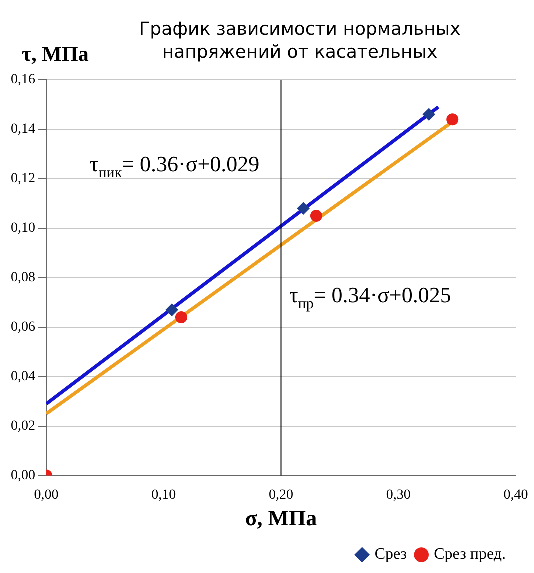 The image size is (534, 573). Describe the element at coordinates (23, 179) in the screenshot. I see `y-tick-label: 0,12` at that location.